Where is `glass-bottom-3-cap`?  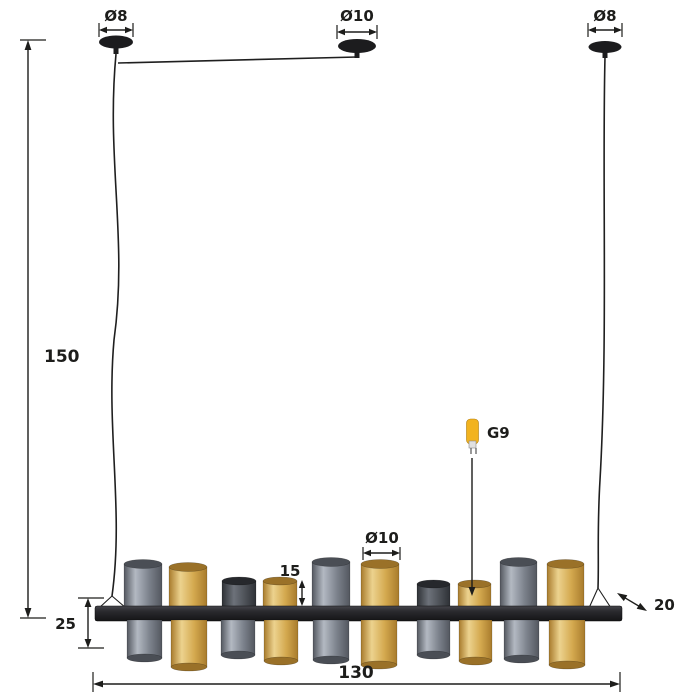
glass-bottom-3-cap is located at coordinates (238, 655).